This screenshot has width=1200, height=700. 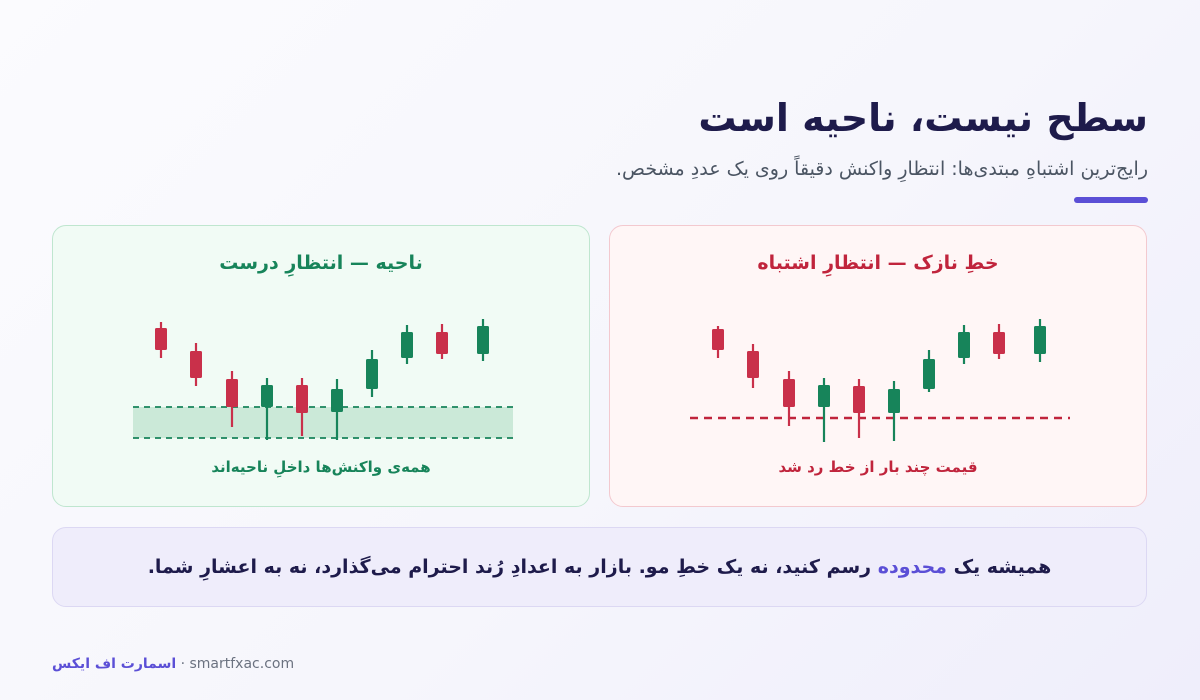 I want to click on footer-site: smartfxac.com, so click(x=242, y=664).